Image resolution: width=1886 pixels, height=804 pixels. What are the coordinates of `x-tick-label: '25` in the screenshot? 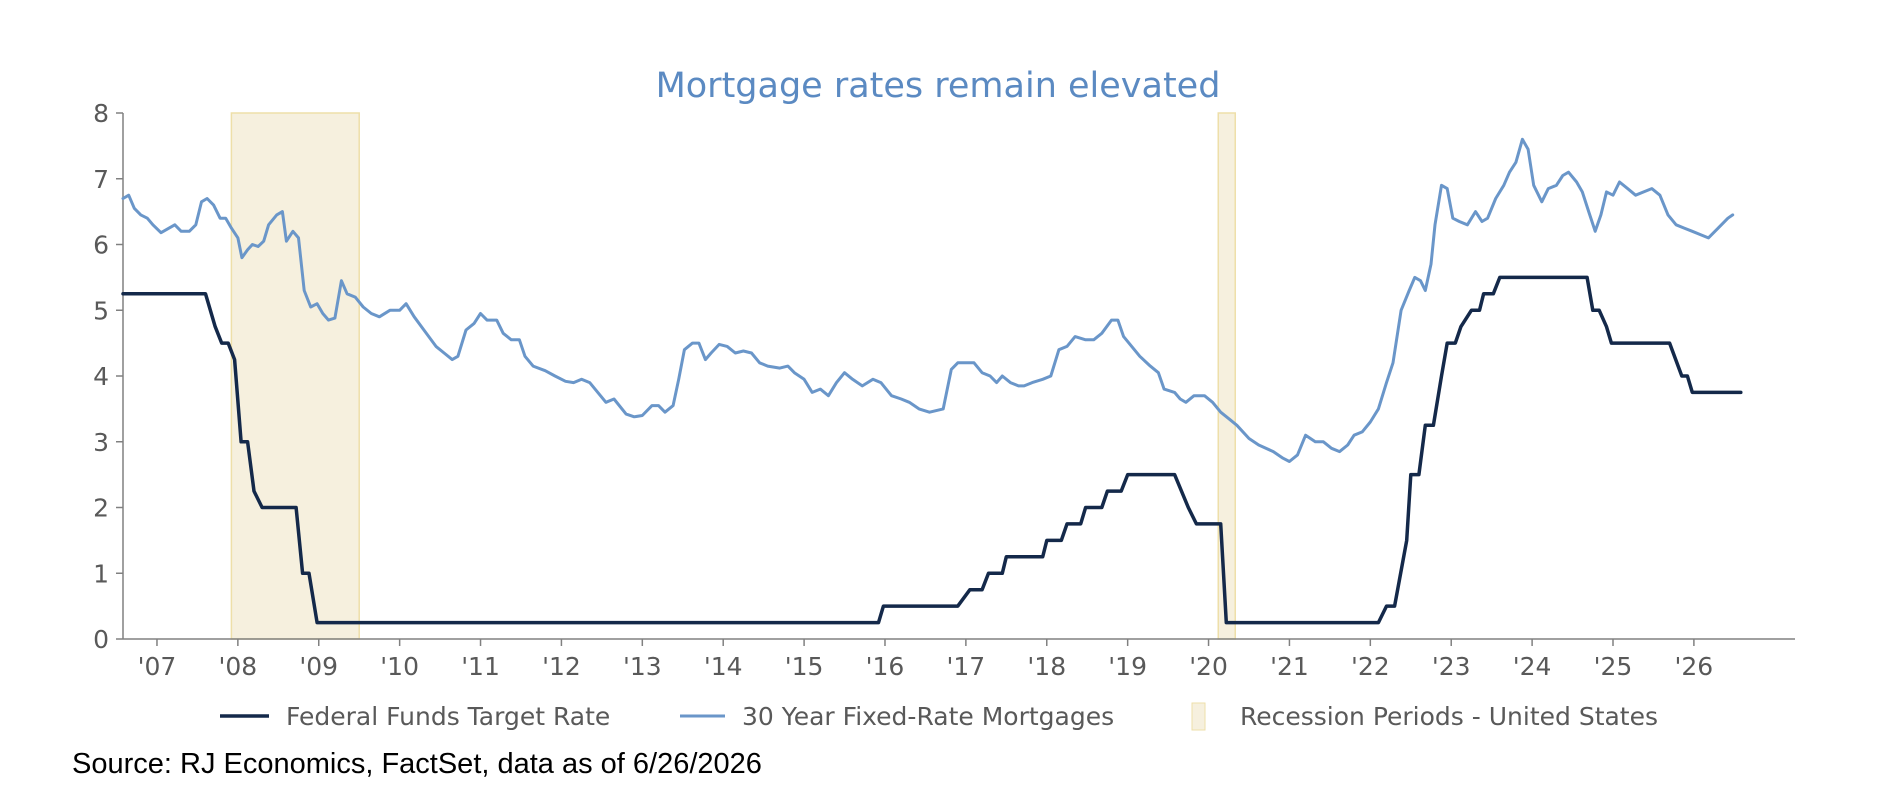 It's located at (1613, 666).